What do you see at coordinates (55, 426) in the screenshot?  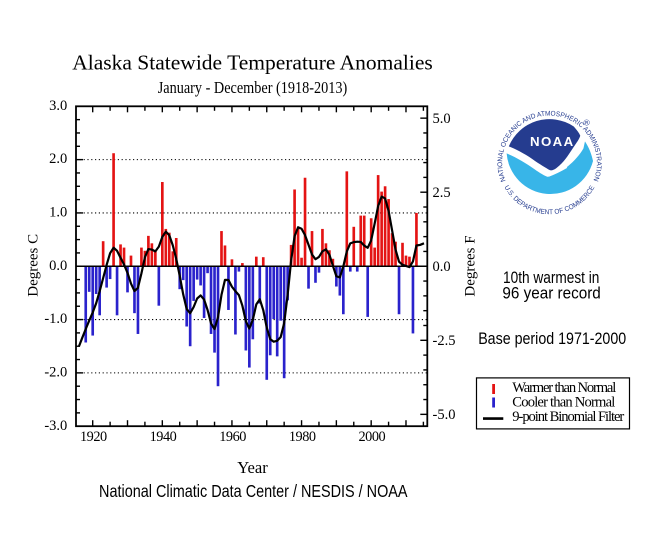 I see `svg-text: -3.0` at bounding box center [55, 426].